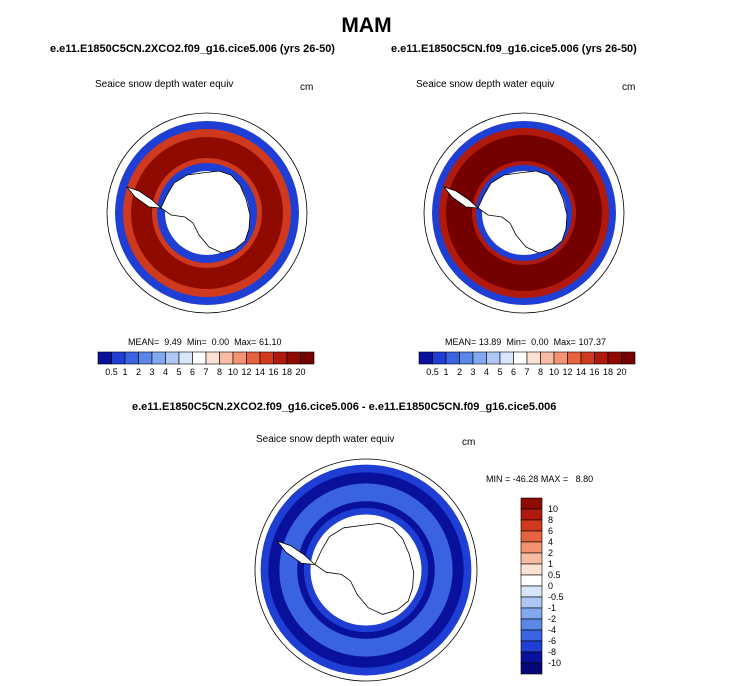 This screenshot has height=686, width=733. What do you see at coordinates (205, 212) in the screenshot?
I see `panel1-antarctica-coastline` at bounding box center [205, 212].